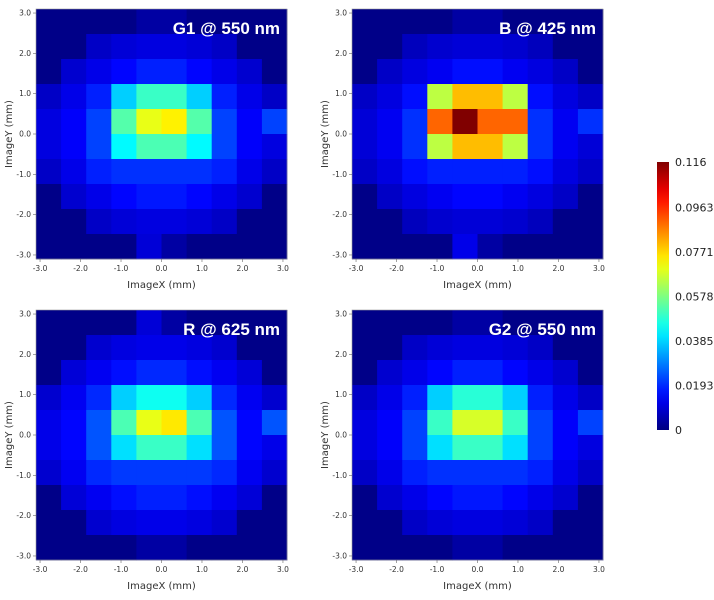  What do you see at coordinates (694, 385) in the screenshot?
I see `colorbar-tick-label: 0.0193` at bounding box center [694, 385].